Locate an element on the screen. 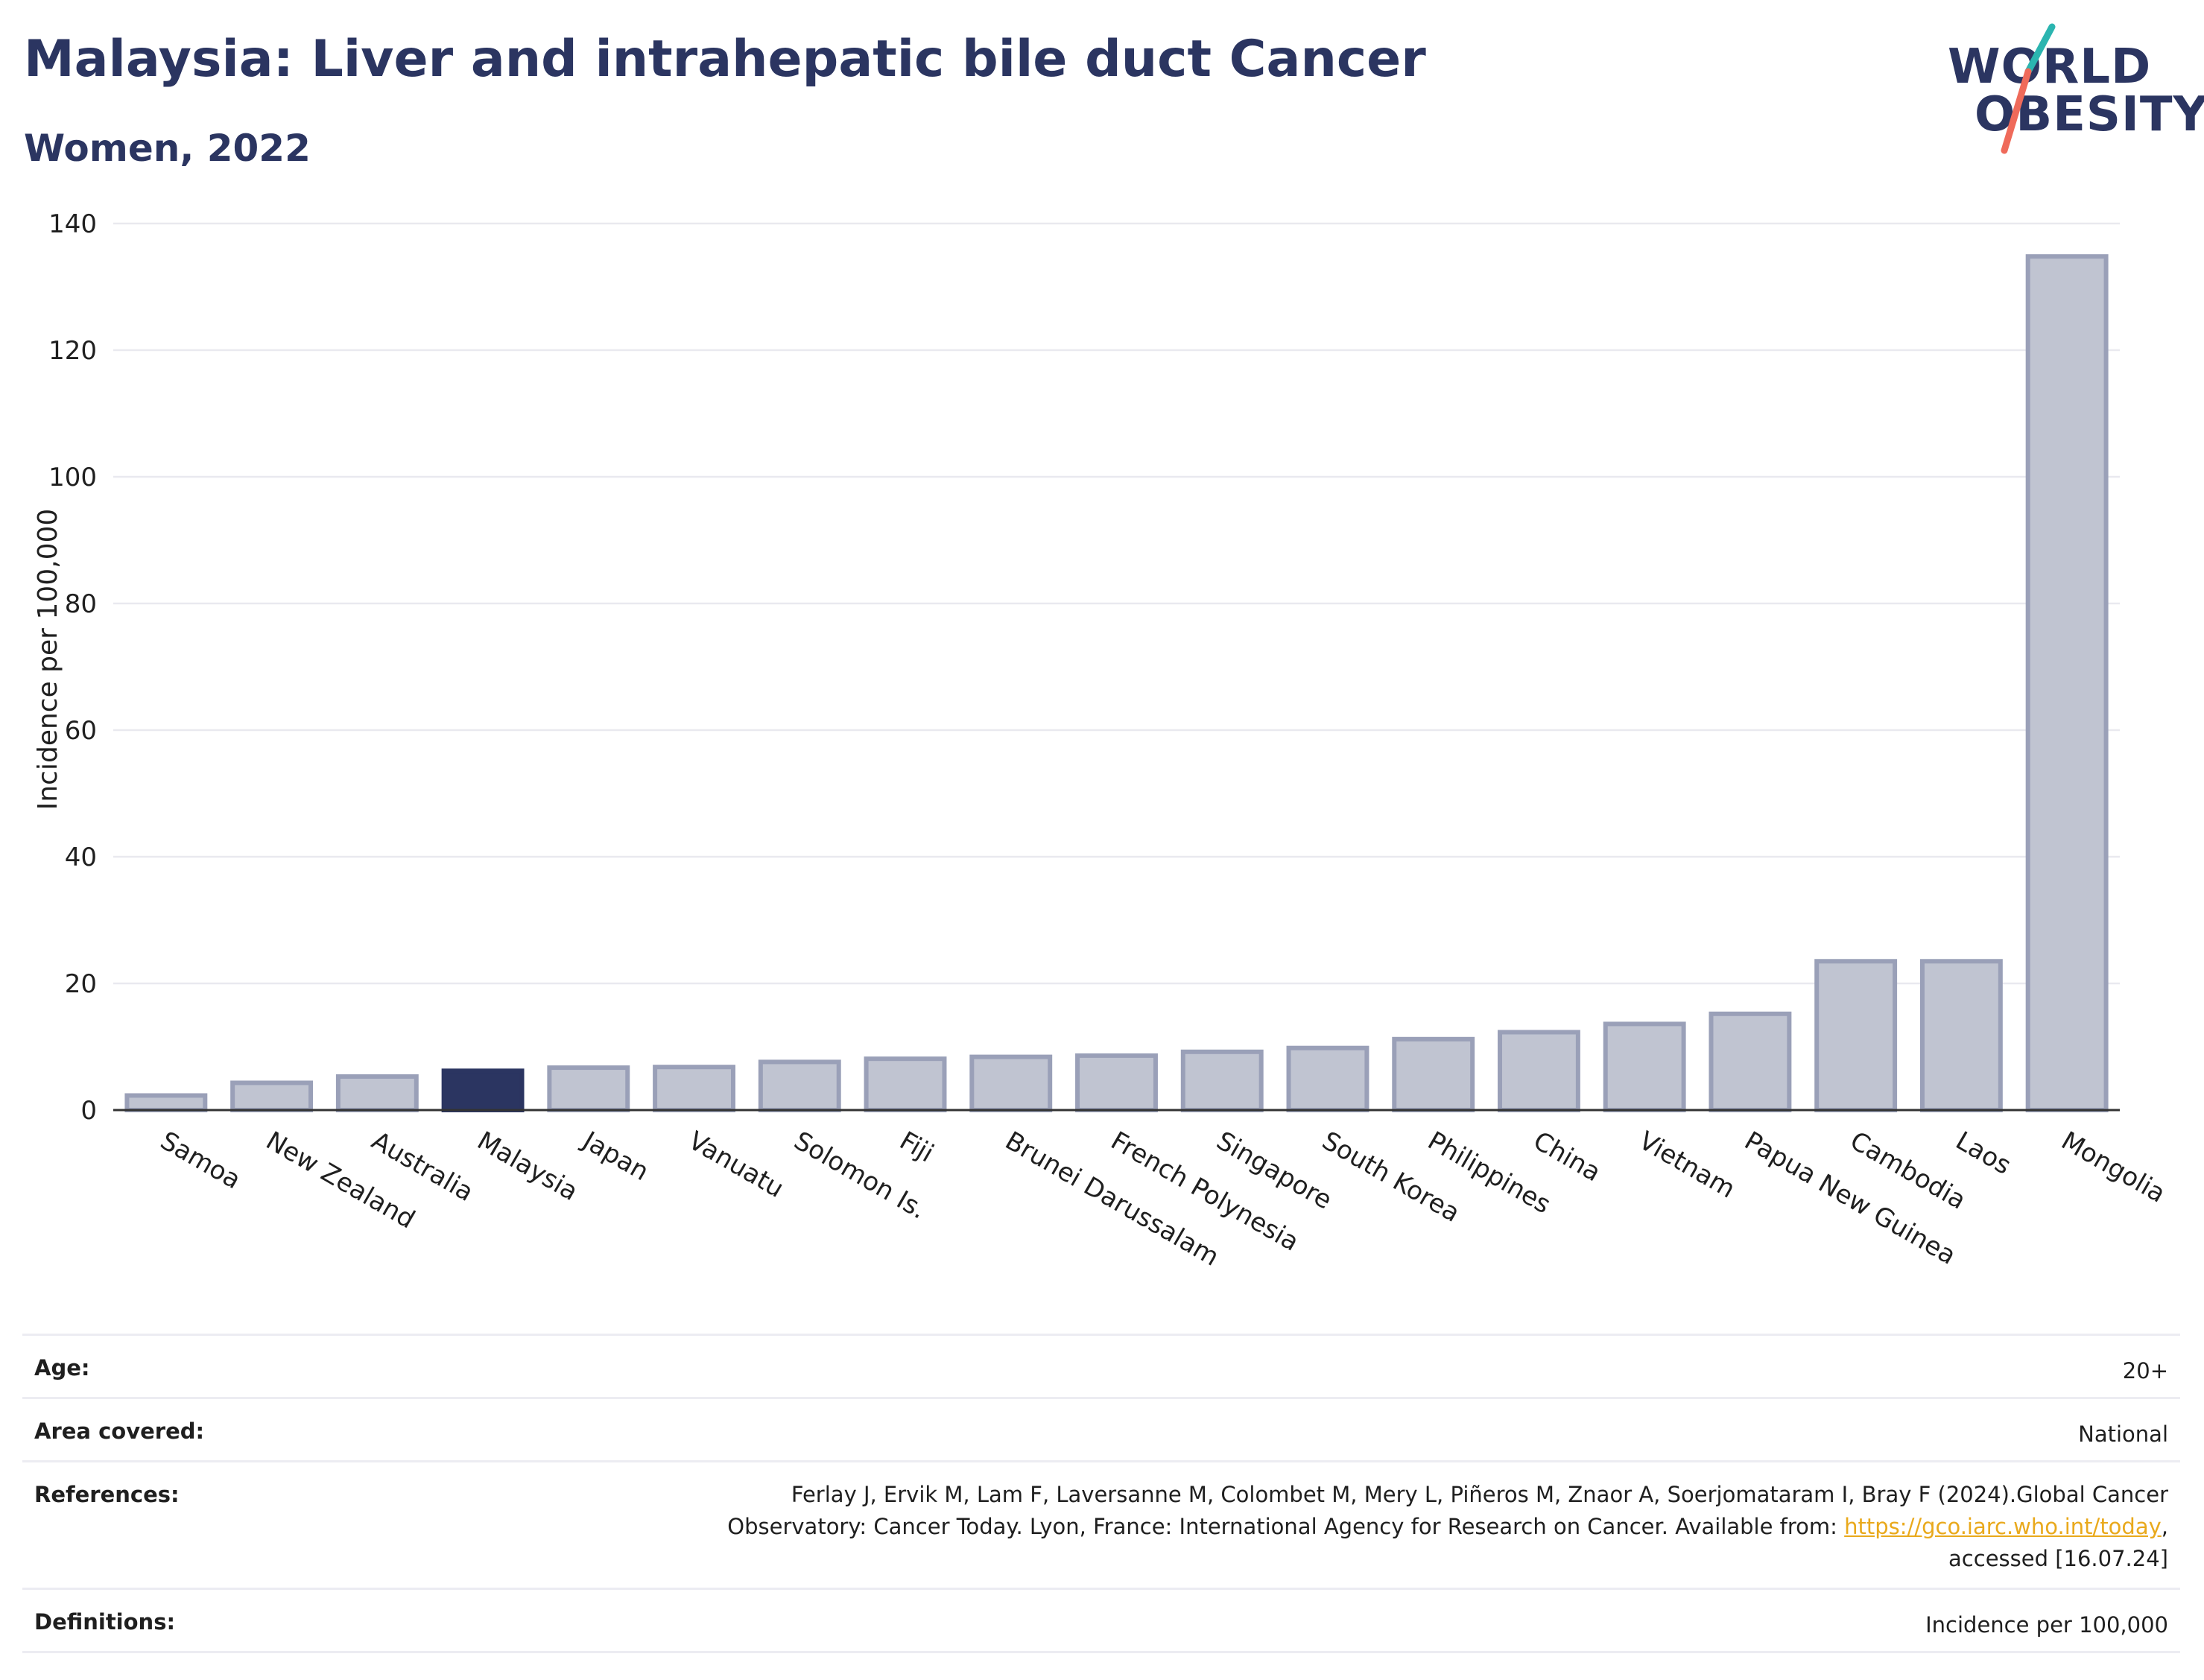 The image size is (2204, 1680). bar-china is located at coordinates (1539, 1071).